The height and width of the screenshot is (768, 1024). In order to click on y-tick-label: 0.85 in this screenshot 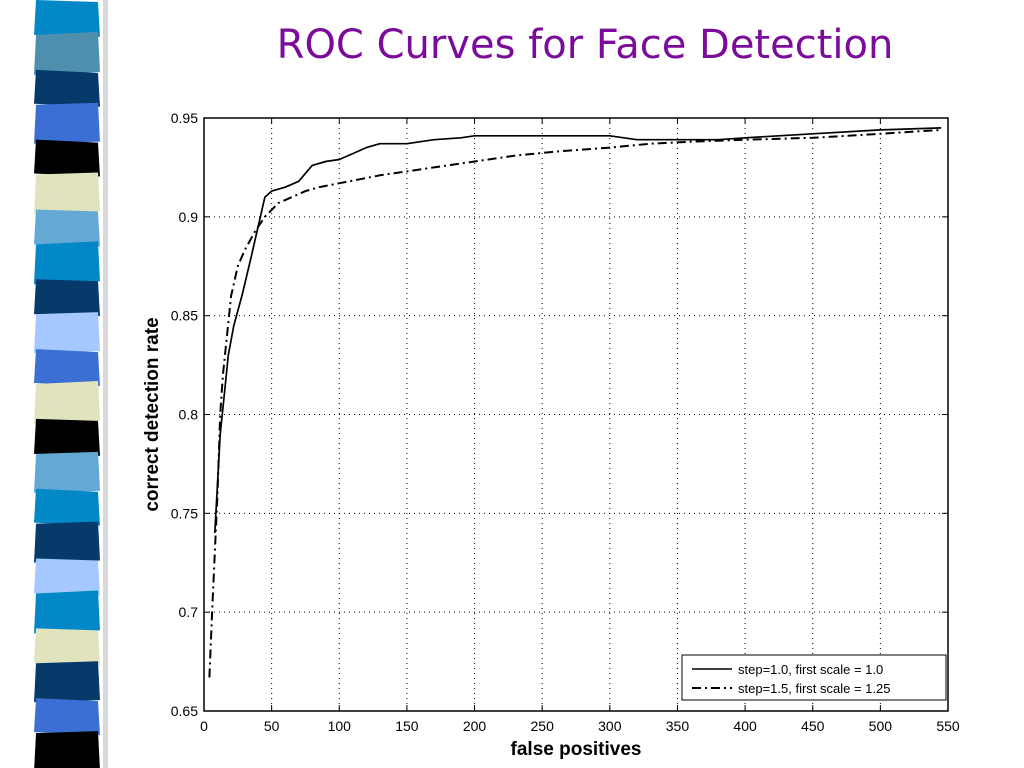, I will do `click(184, 316)`.